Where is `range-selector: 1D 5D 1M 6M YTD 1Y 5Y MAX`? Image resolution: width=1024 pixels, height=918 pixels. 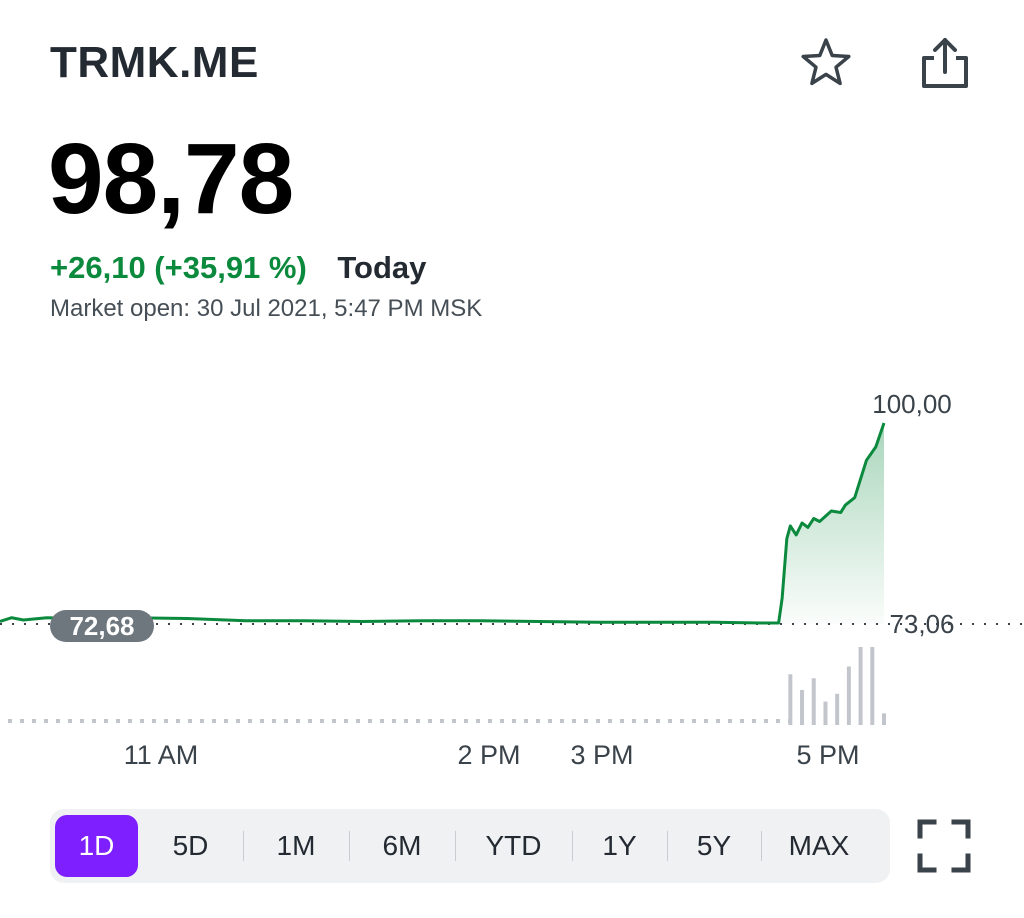
range-selector: 1D 5D 1M 6M YTD 1Y 5Y MAX is located at coordinates (470, 846).